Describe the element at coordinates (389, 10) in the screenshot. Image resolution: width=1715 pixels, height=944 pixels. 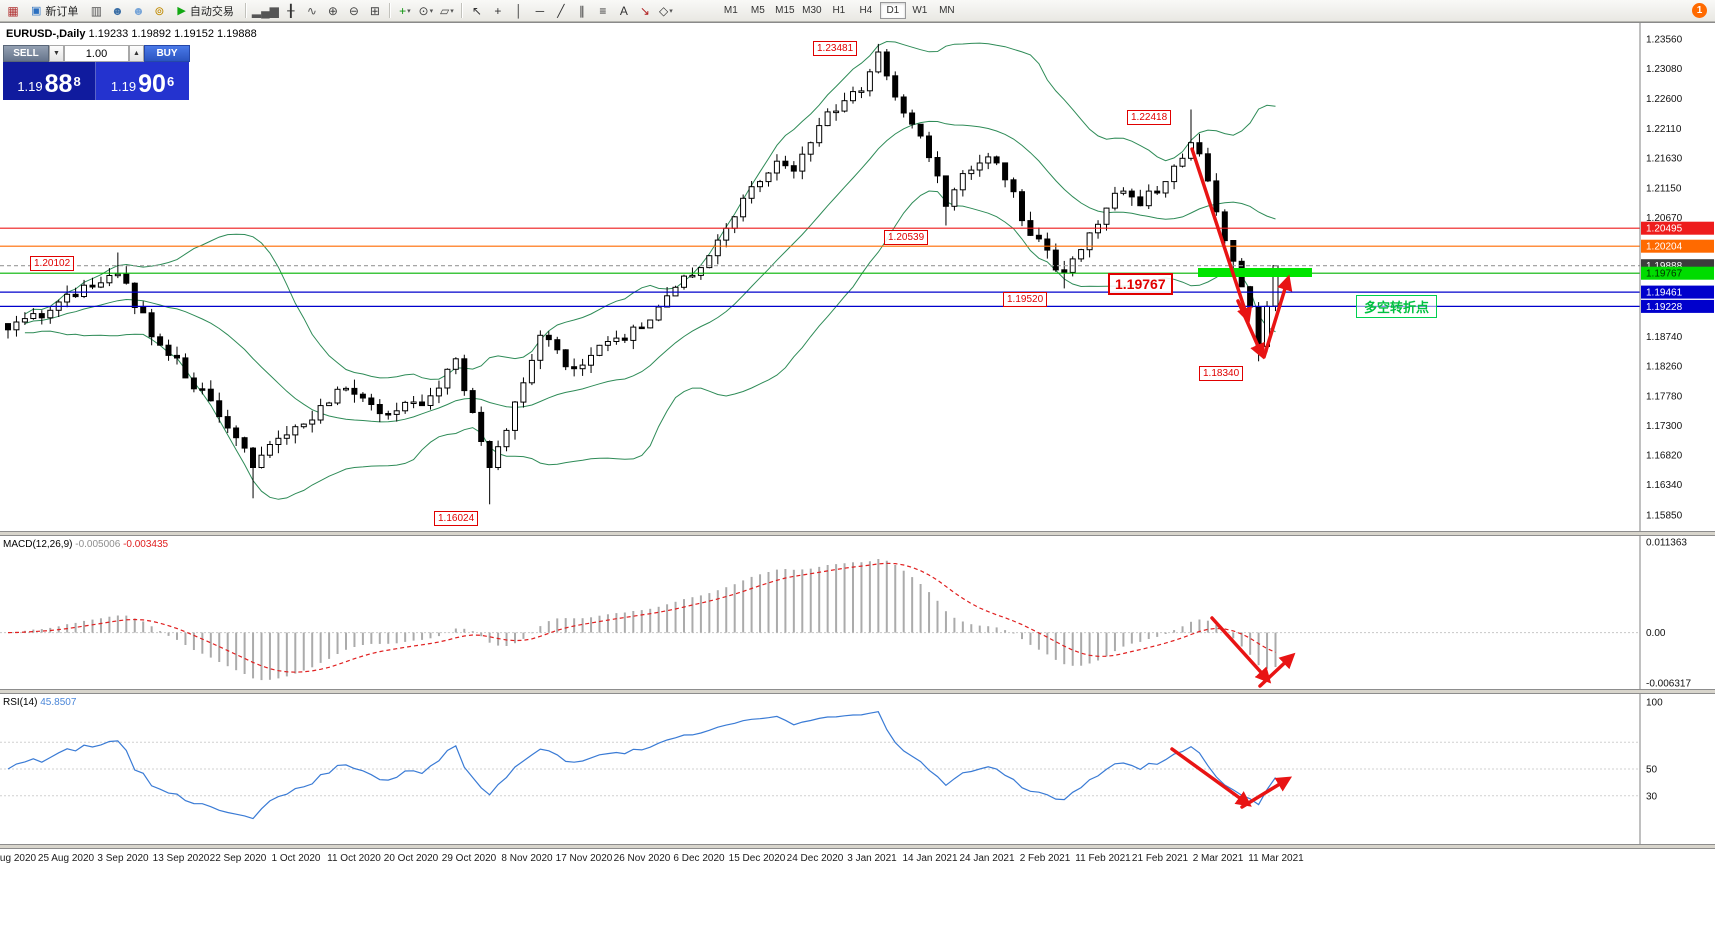
I see `toolbar-separator` at that location.